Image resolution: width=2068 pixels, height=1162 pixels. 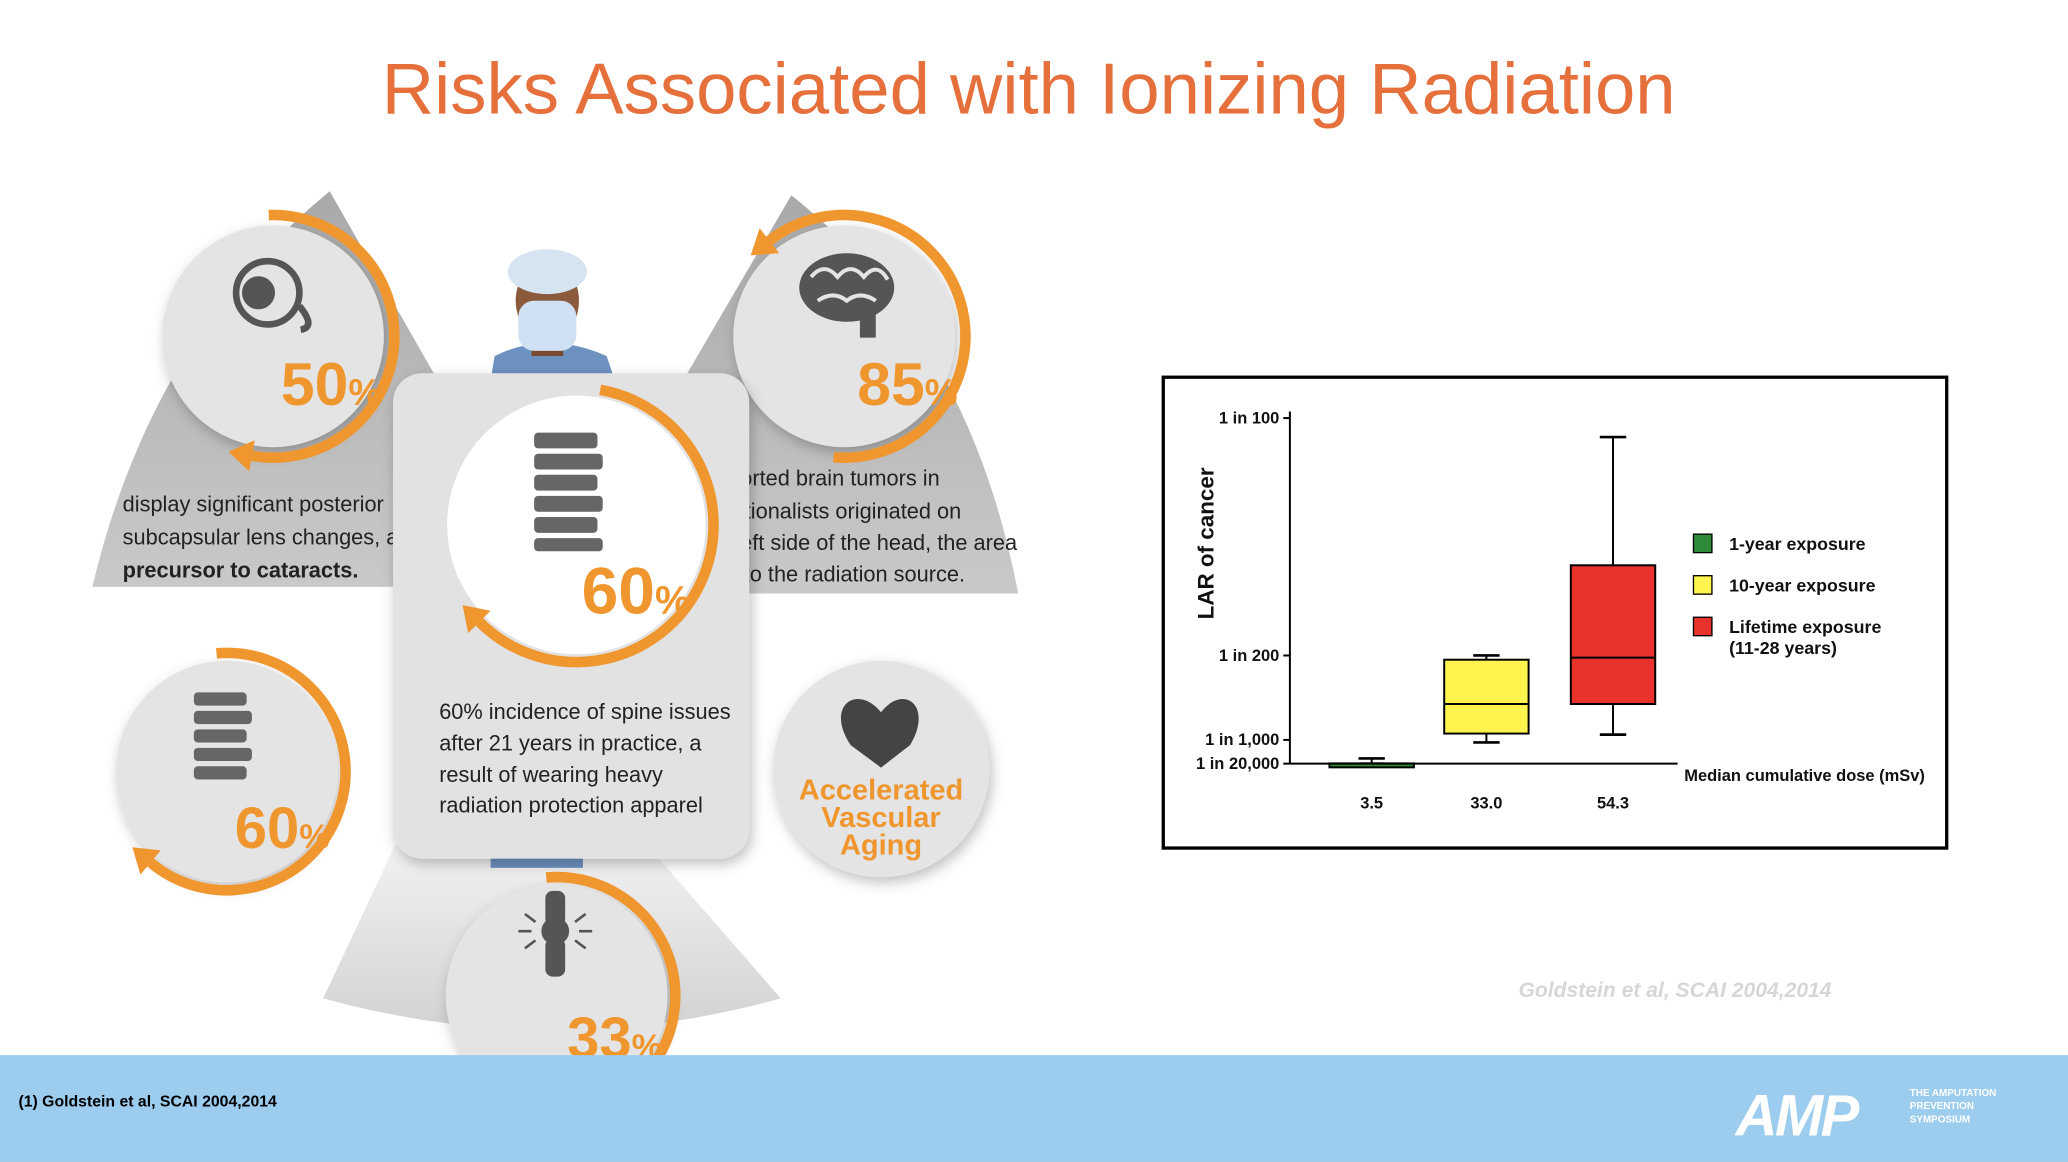 What do you see at coordinates (147, 1102) in the screenshot?
I see `footer-citation: (1) Goldstein et al, SCAI 2004,2014` at bounding box center [147, 1102].